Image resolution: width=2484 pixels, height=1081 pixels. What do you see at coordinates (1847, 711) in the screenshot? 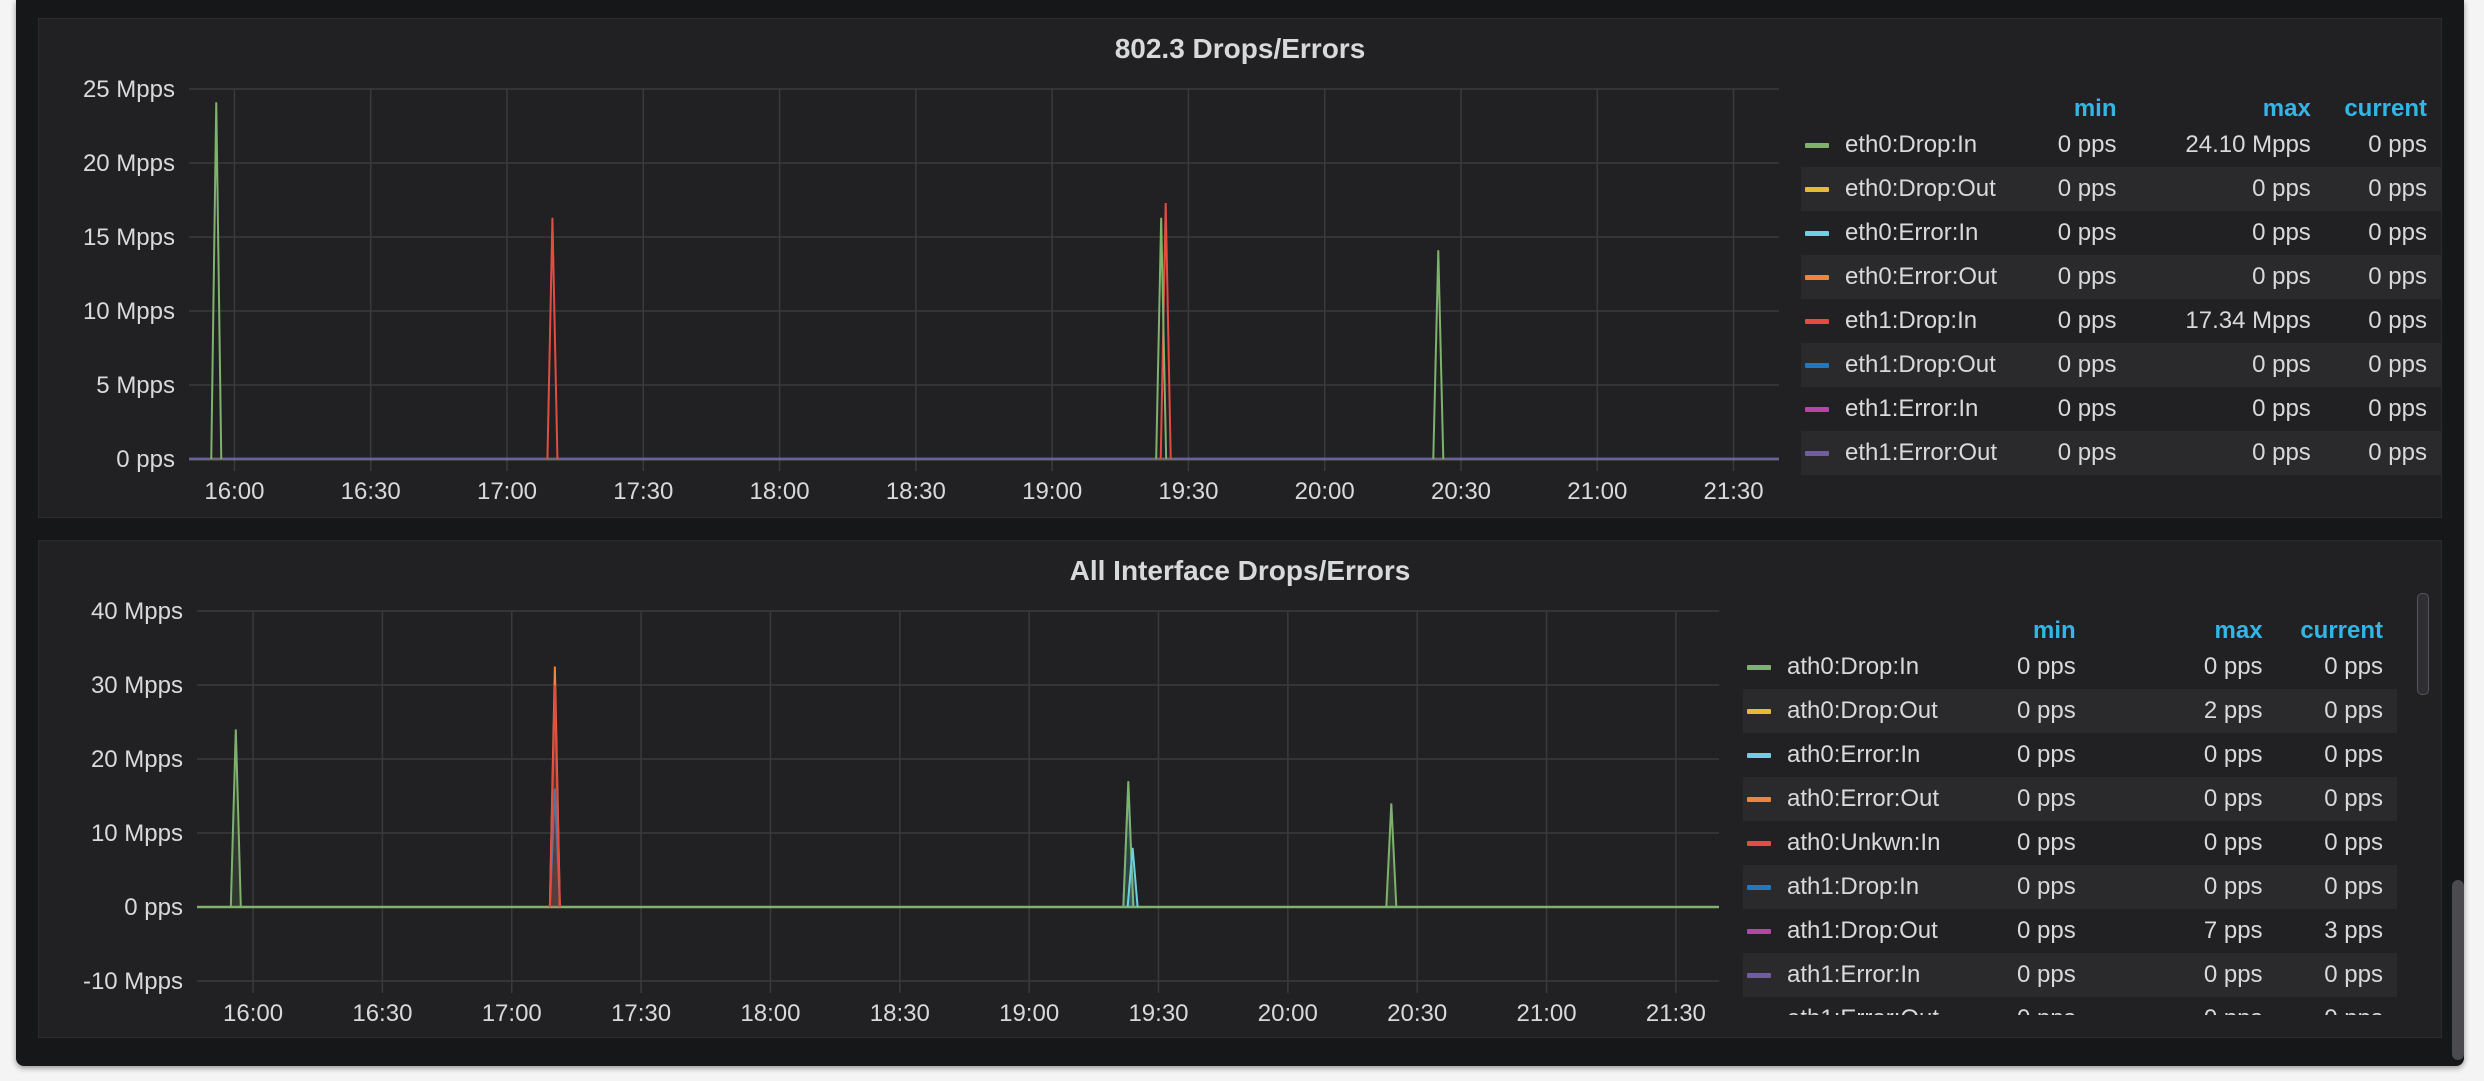
I see `legend-series-name: ath0:Drop:Out` at bounding box center [1847, 711].